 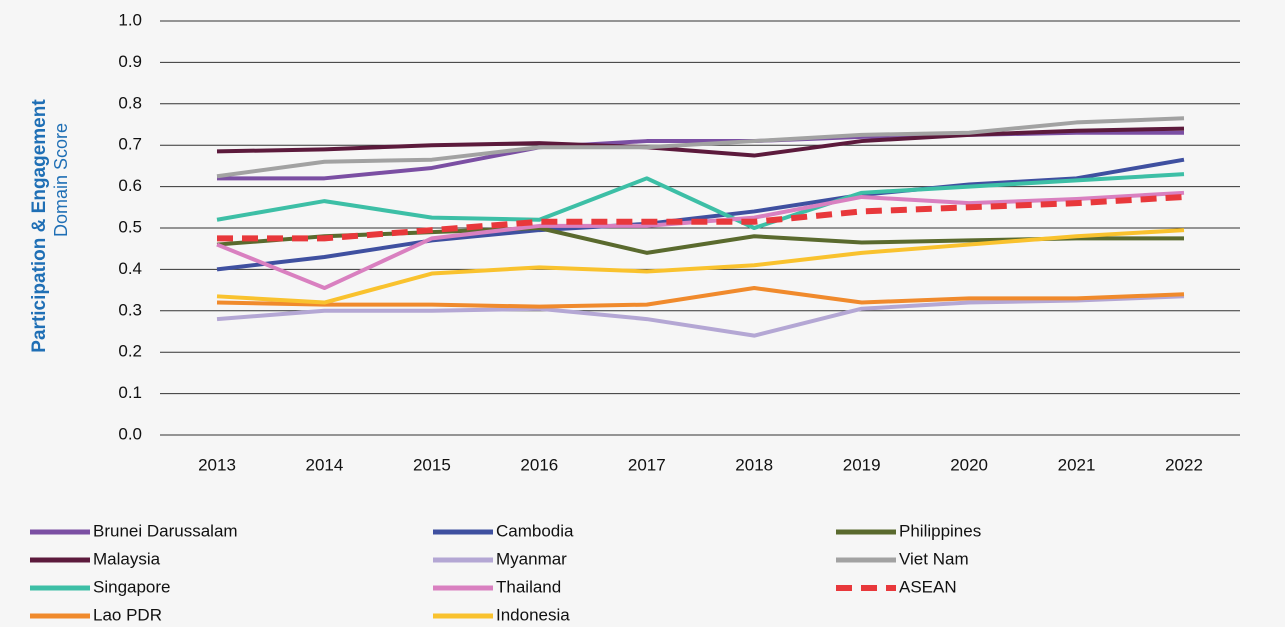 I want to click on x-tick-label: 2019, so click(x=862, y=464).